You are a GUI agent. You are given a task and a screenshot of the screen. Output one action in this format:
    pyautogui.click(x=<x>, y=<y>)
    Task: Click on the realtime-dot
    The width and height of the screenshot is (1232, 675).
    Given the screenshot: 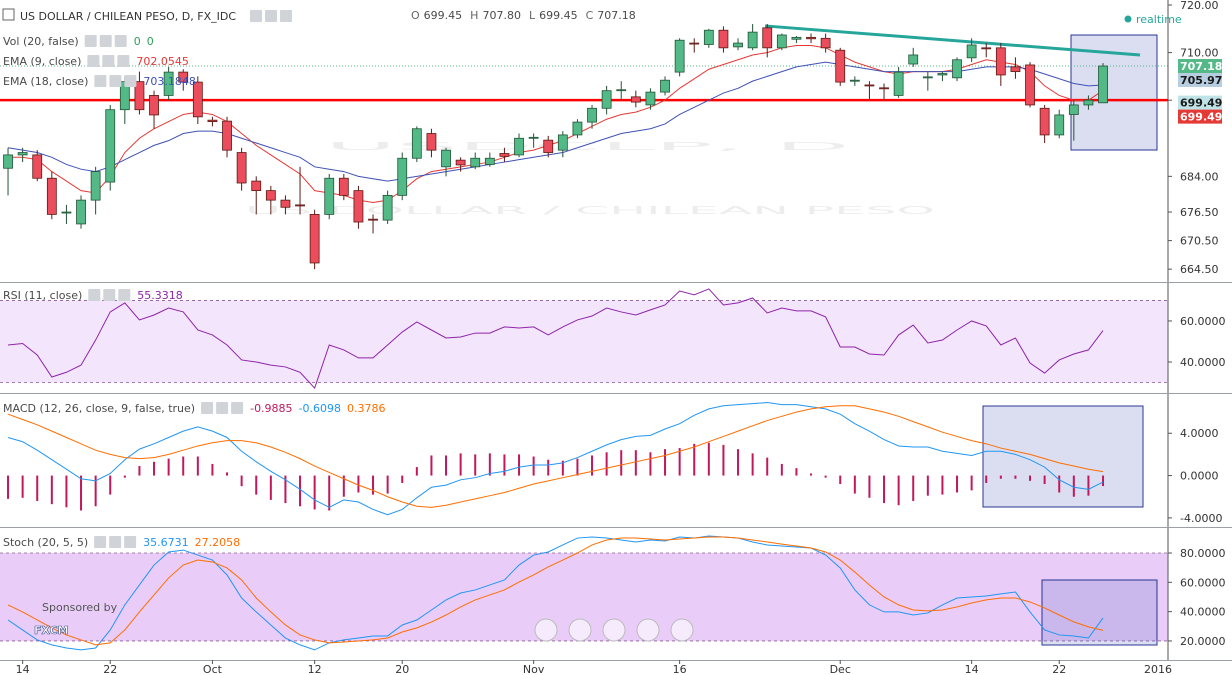 What is the action you would take?
    pyautogui.click(x=1128, y=19)
    